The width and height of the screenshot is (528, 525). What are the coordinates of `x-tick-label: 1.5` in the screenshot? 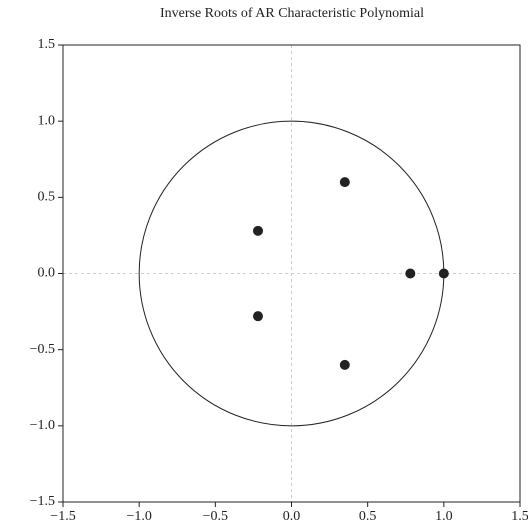 It's located at (519, 516).